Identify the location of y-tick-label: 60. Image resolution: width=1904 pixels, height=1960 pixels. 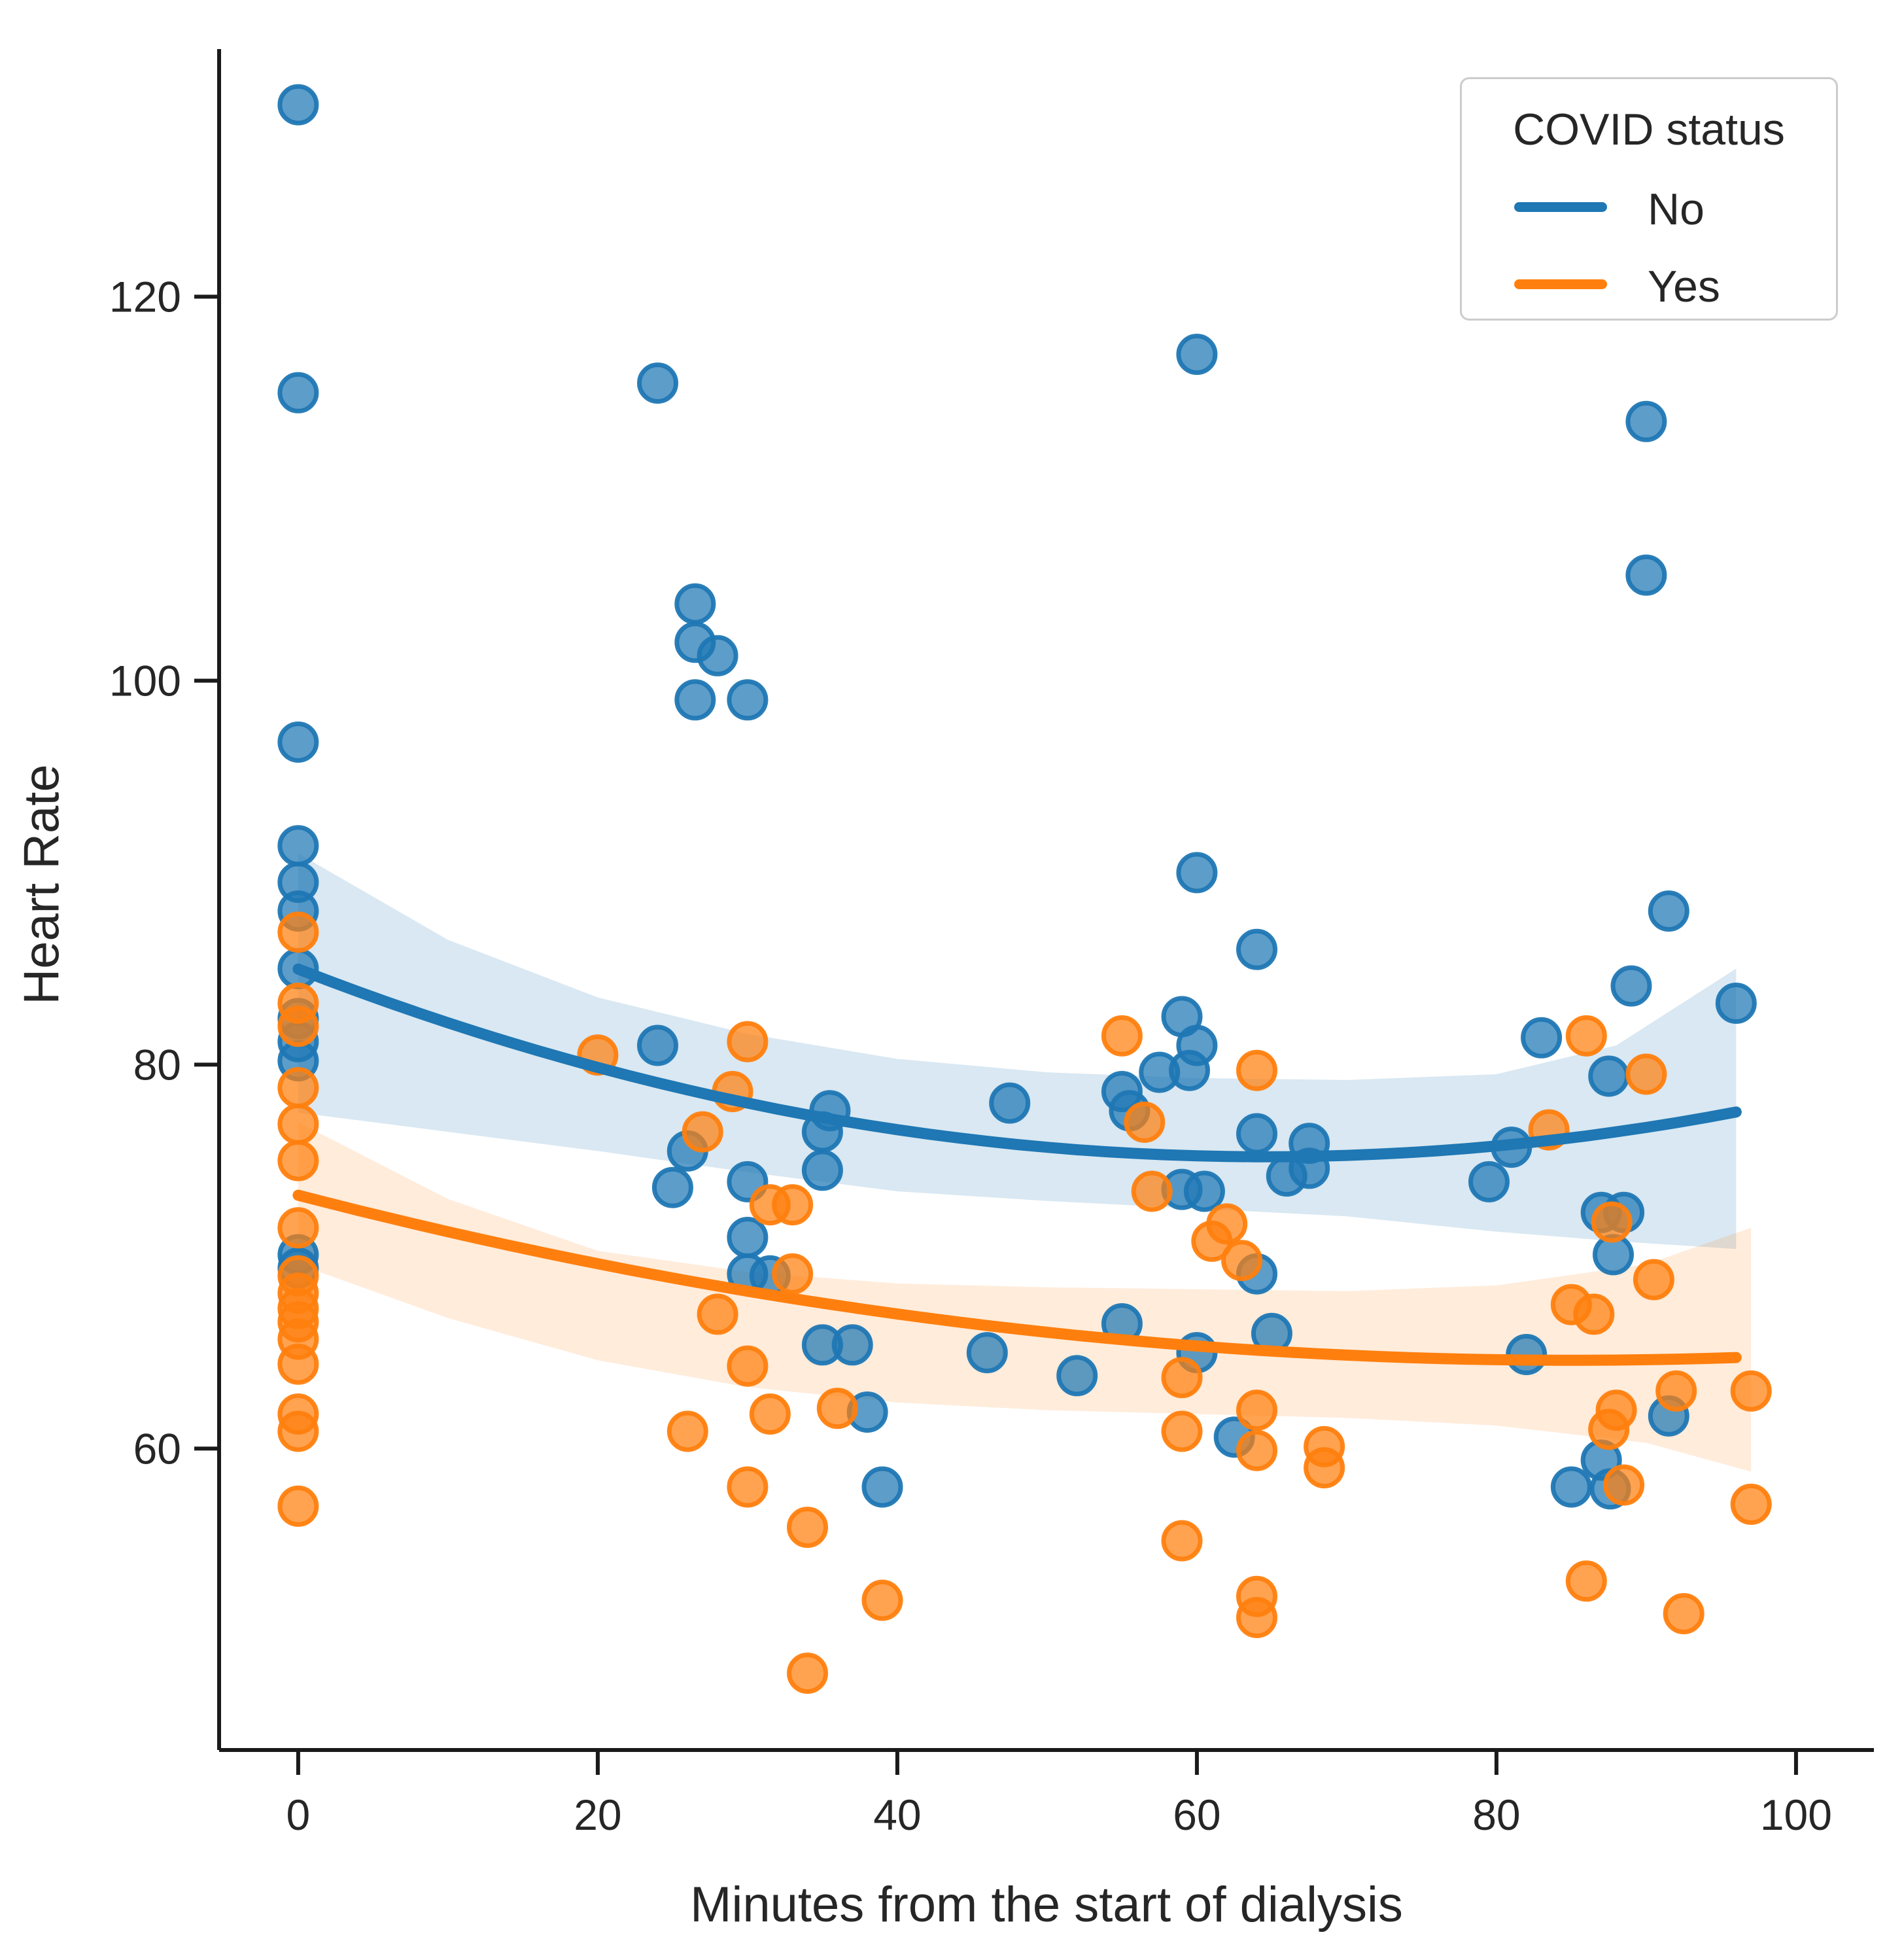
(157, 1448).